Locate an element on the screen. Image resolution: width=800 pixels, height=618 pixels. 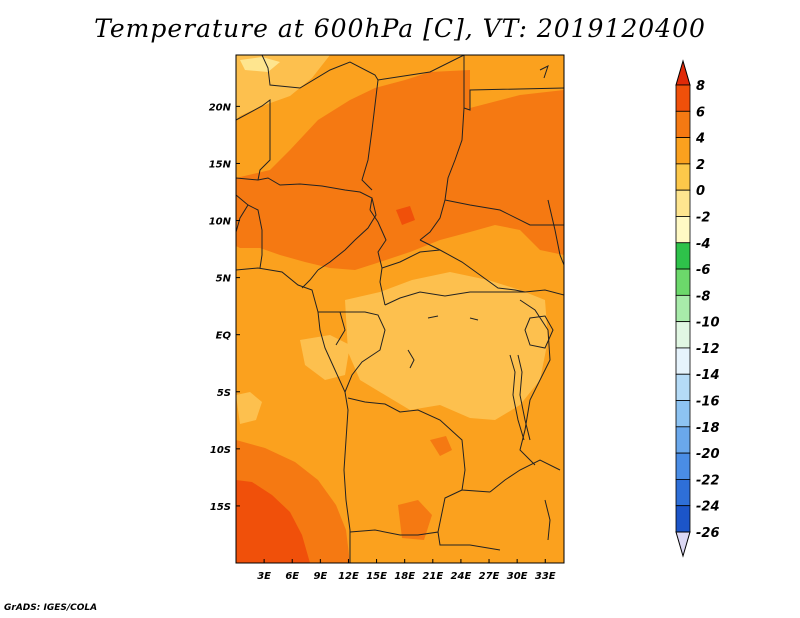
lon-tick-label: 18E is located at coordinates (404, 576).